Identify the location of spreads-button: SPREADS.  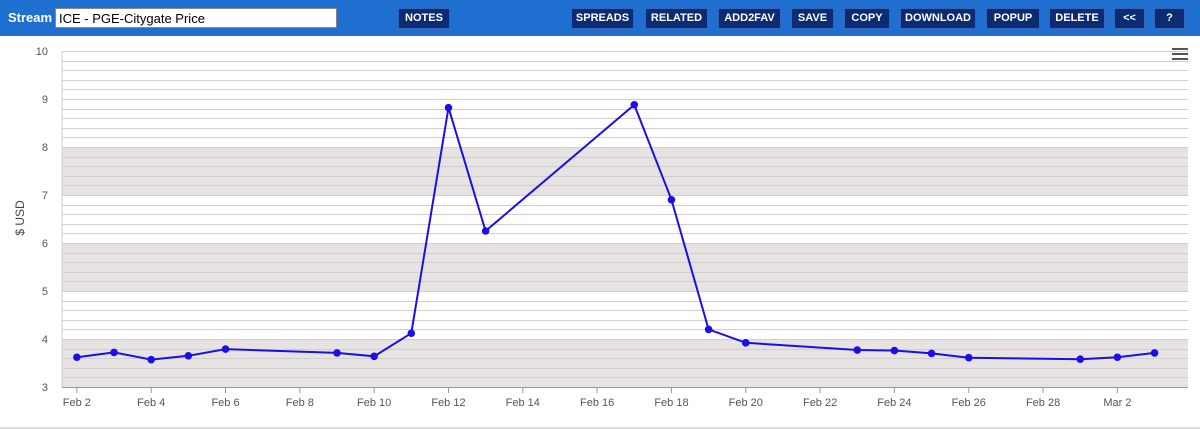
(602, 18).